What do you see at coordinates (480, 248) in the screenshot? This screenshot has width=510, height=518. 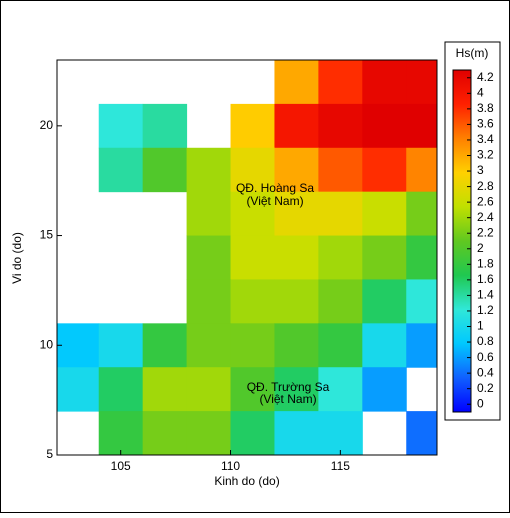 I see `colorbar-tick-label: 2` at bounding box center [480, 248].